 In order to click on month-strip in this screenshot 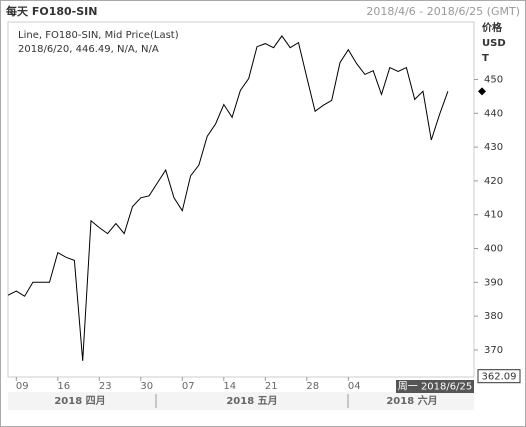, I will do `click(241, 401)`.